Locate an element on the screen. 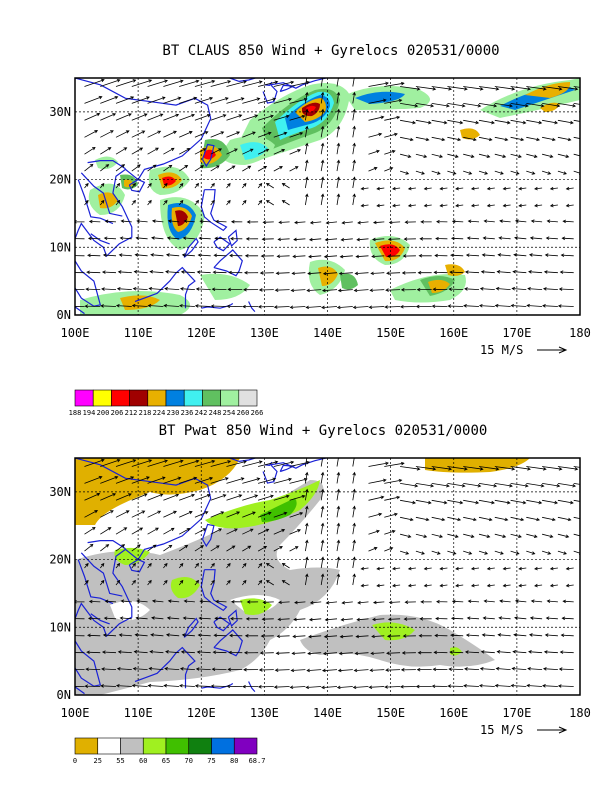 The image size is (612, 792). colorbar-label: 75 is located at coordinates (211, 761).